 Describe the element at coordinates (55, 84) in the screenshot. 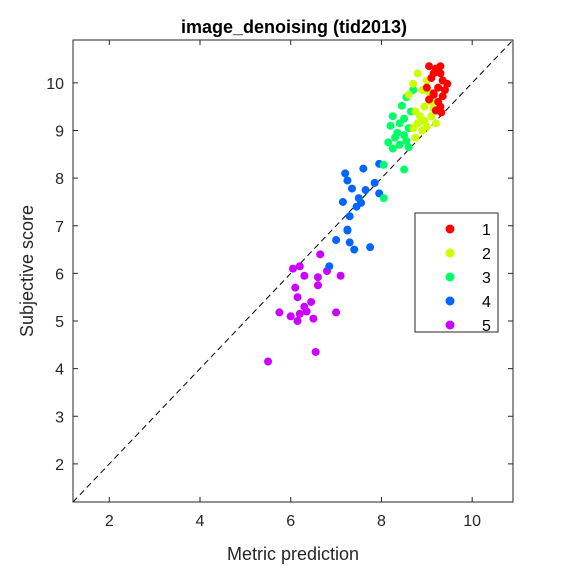

I see `y-tick-label: 10` at that location.